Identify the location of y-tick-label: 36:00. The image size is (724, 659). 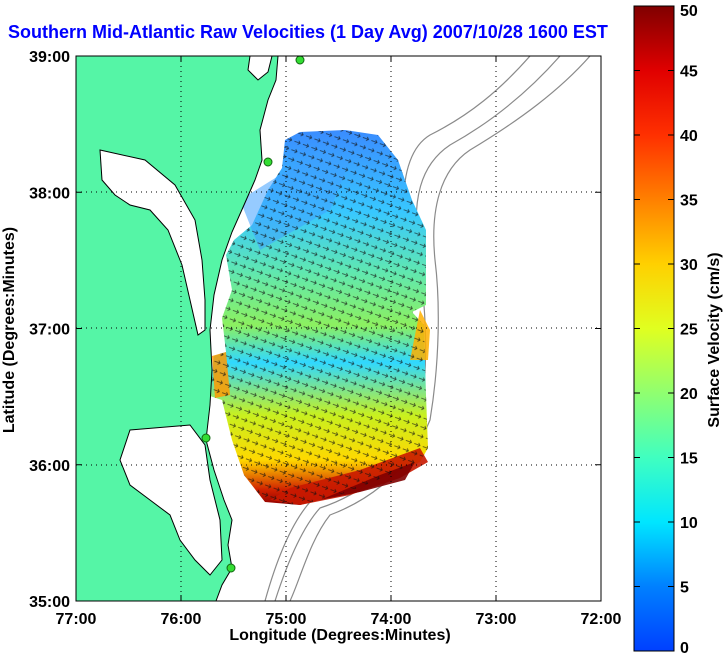
(49, 466).